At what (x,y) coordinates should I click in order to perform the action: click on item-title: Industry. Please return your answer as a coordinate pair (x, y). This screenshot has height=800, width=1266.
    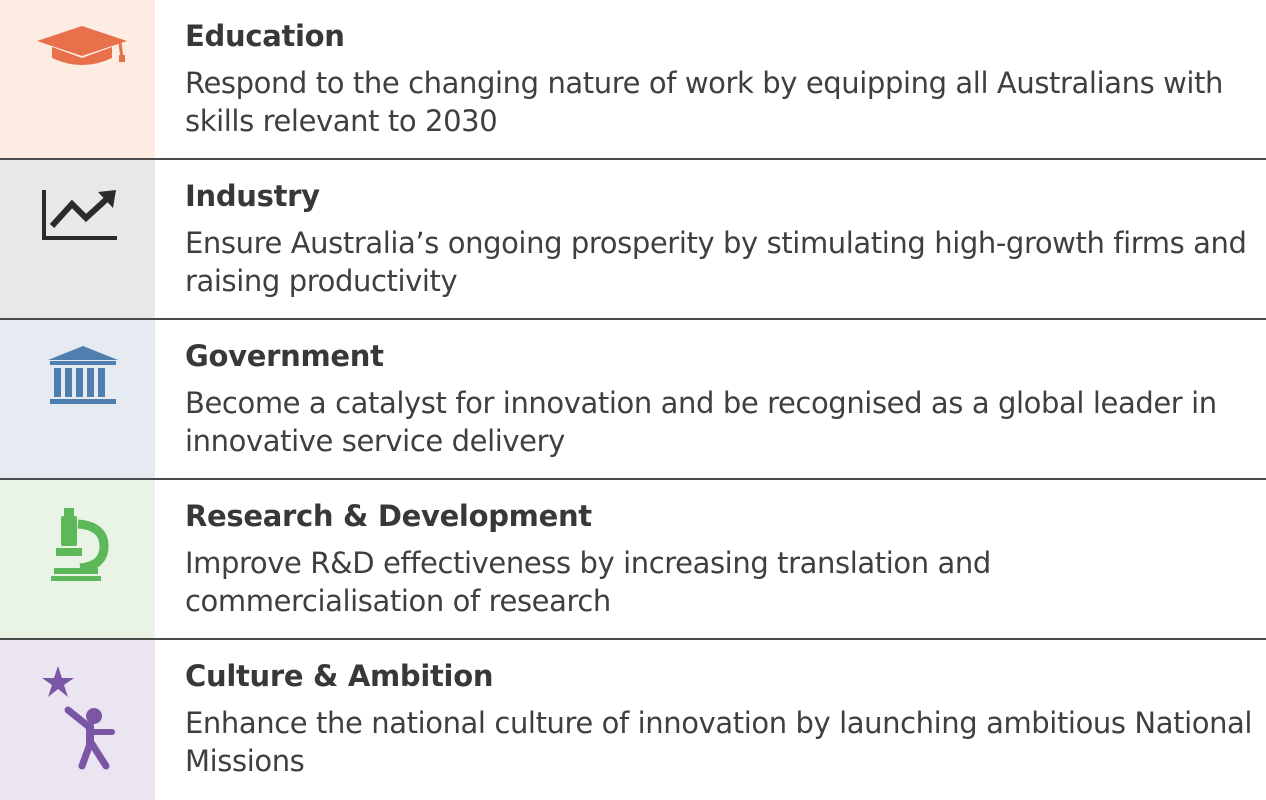
    Looking at the image, I should click on (252, 196).